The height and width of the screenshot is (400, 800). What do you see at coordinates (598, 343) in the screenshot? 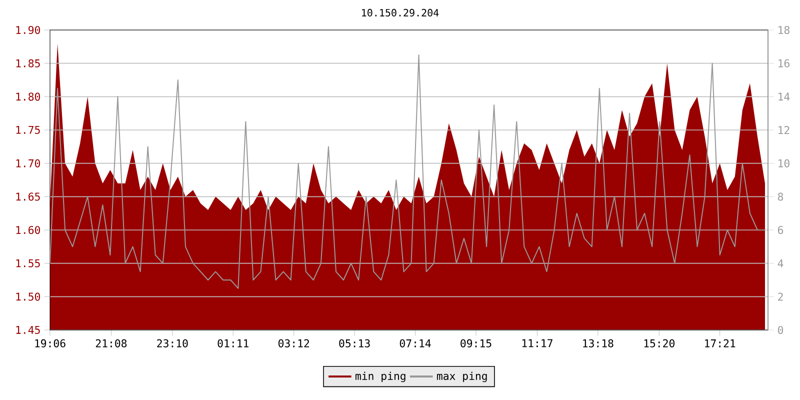
I see `x-tick-label: 13:18` at bounding box center [598, 343].